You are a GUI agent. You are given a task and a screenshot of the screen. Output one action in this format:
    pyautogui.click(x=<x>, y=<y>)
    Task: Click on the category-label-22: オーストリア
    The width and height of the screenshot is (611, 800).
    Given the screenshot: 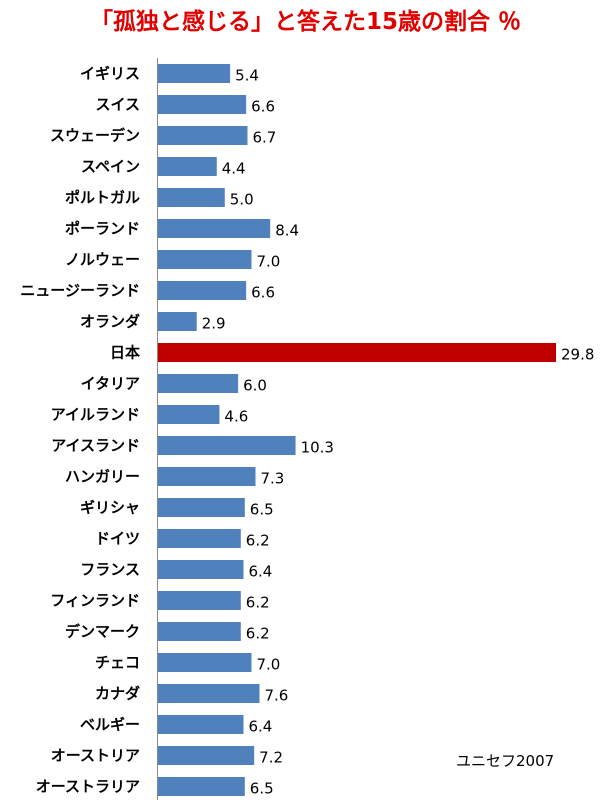 What is the action you would take?
    pyautogui.click(x=95, y=756)
    